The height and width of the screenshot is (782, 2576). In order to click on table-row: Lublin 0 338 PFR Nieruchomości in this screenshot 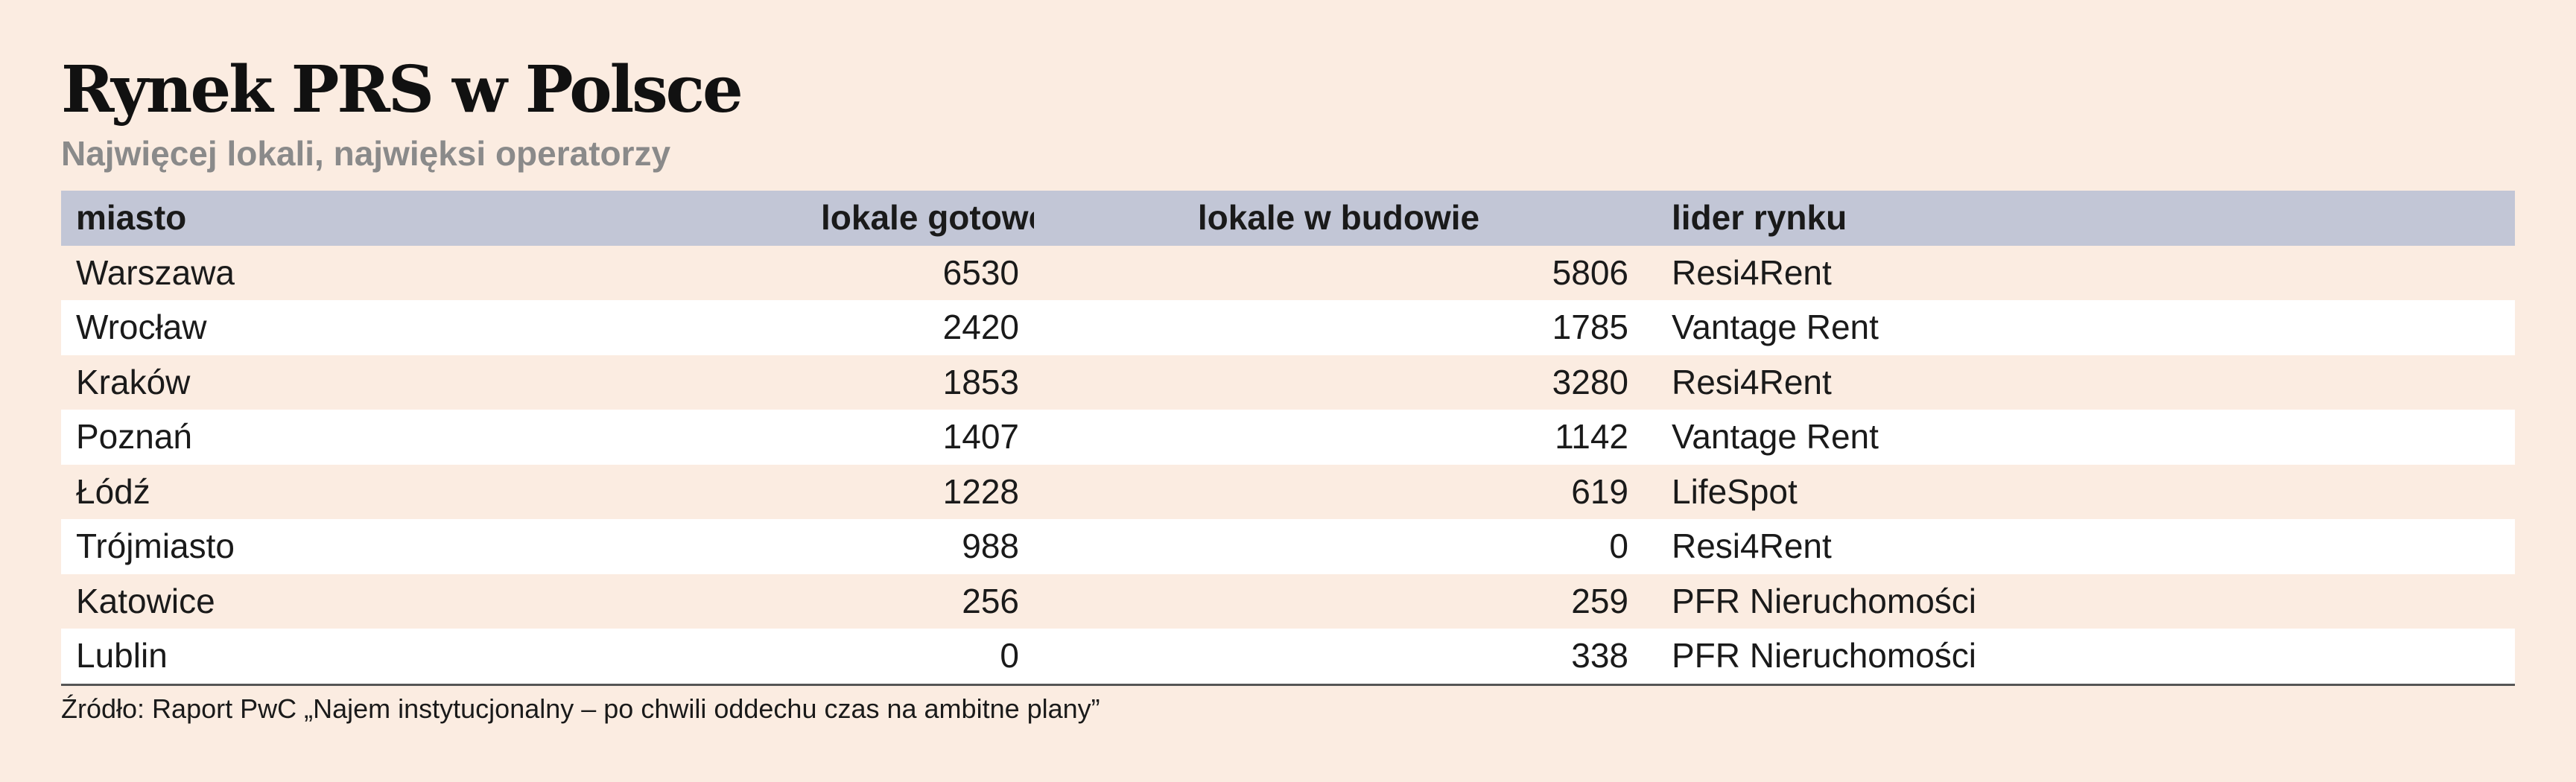, I will do `click(1288, 657)`.